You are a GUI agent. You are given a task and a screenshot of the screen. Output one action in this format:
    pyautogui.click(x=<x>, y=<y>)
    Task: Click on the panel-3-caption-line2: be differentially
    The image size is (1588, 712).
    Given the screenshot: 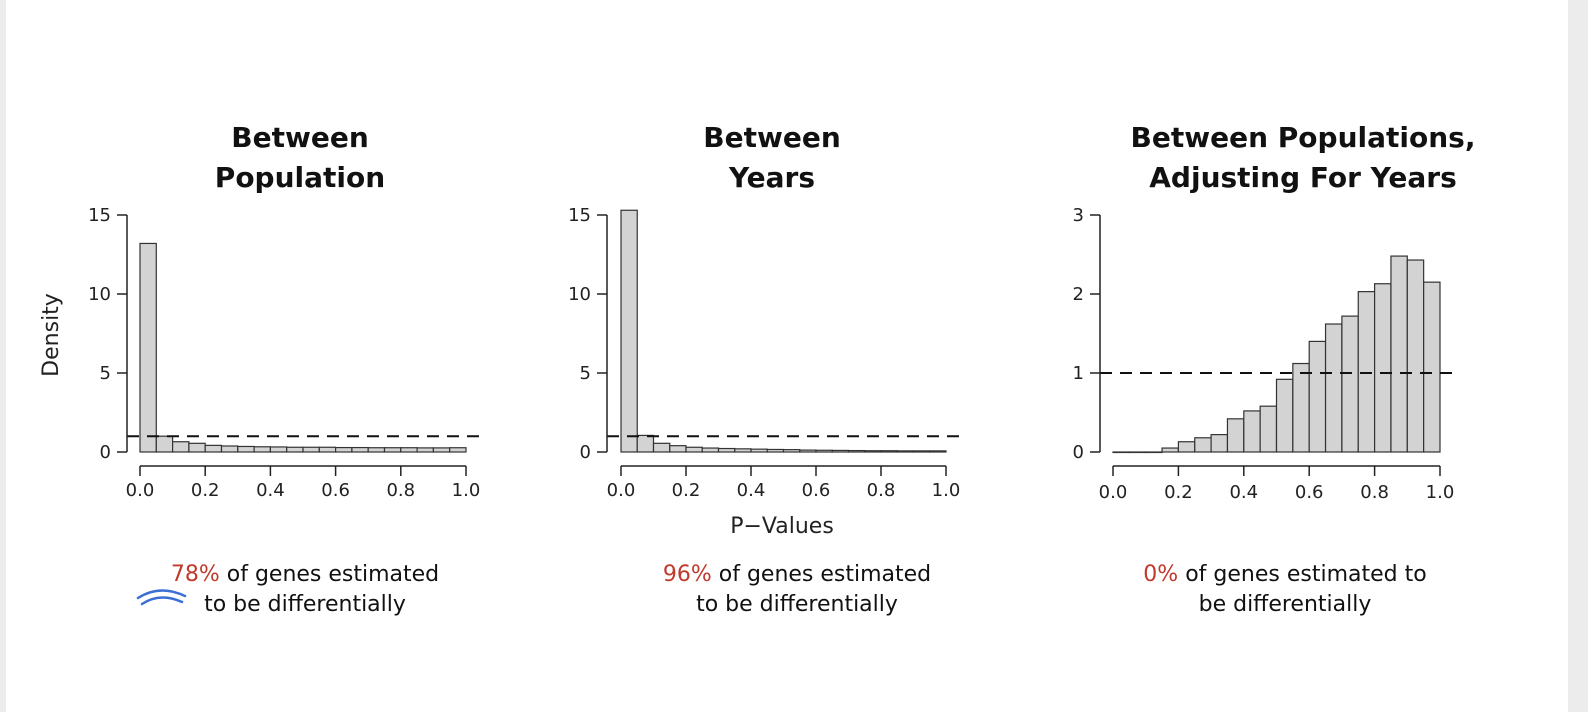 What is the action you would take?
    pyautogui.click(x=1285, y=604)
    